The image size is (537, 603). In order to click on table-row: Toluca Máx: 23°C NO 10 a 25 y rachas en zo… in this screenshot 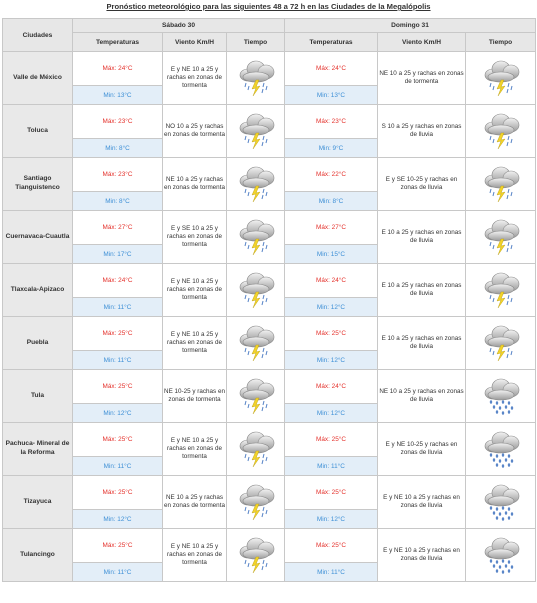, I will do `click(269, 131)`.